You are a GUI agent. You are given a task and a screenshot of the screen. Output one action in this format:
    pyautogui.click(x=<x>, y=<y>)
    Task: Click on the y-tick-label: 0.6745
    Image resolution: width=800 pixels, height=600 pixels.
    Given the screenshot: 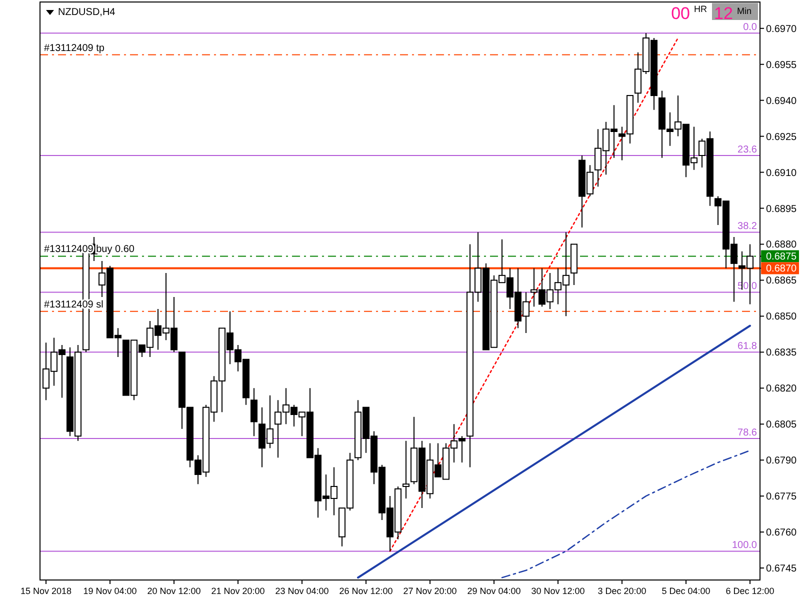 What is the action you would take?
    pyautogui.click(x=782, y=569)
    